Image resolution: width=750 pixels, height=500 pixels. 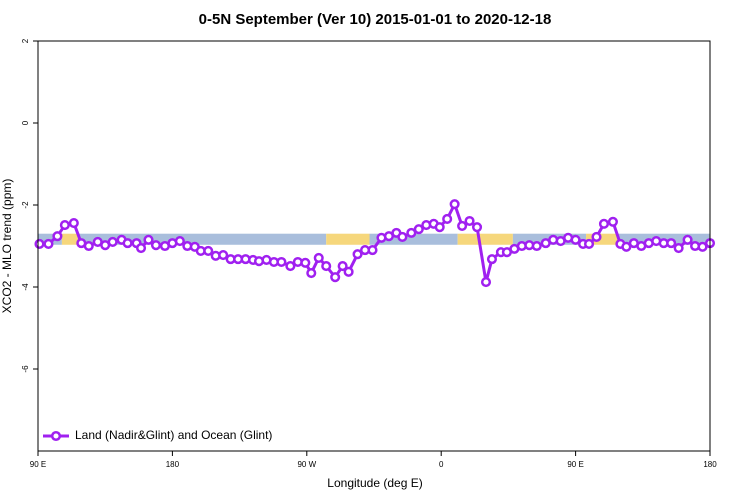 I want to click on y-axis-label: XCO2 - MLO trend (ppm), so click(x=7, y=246).